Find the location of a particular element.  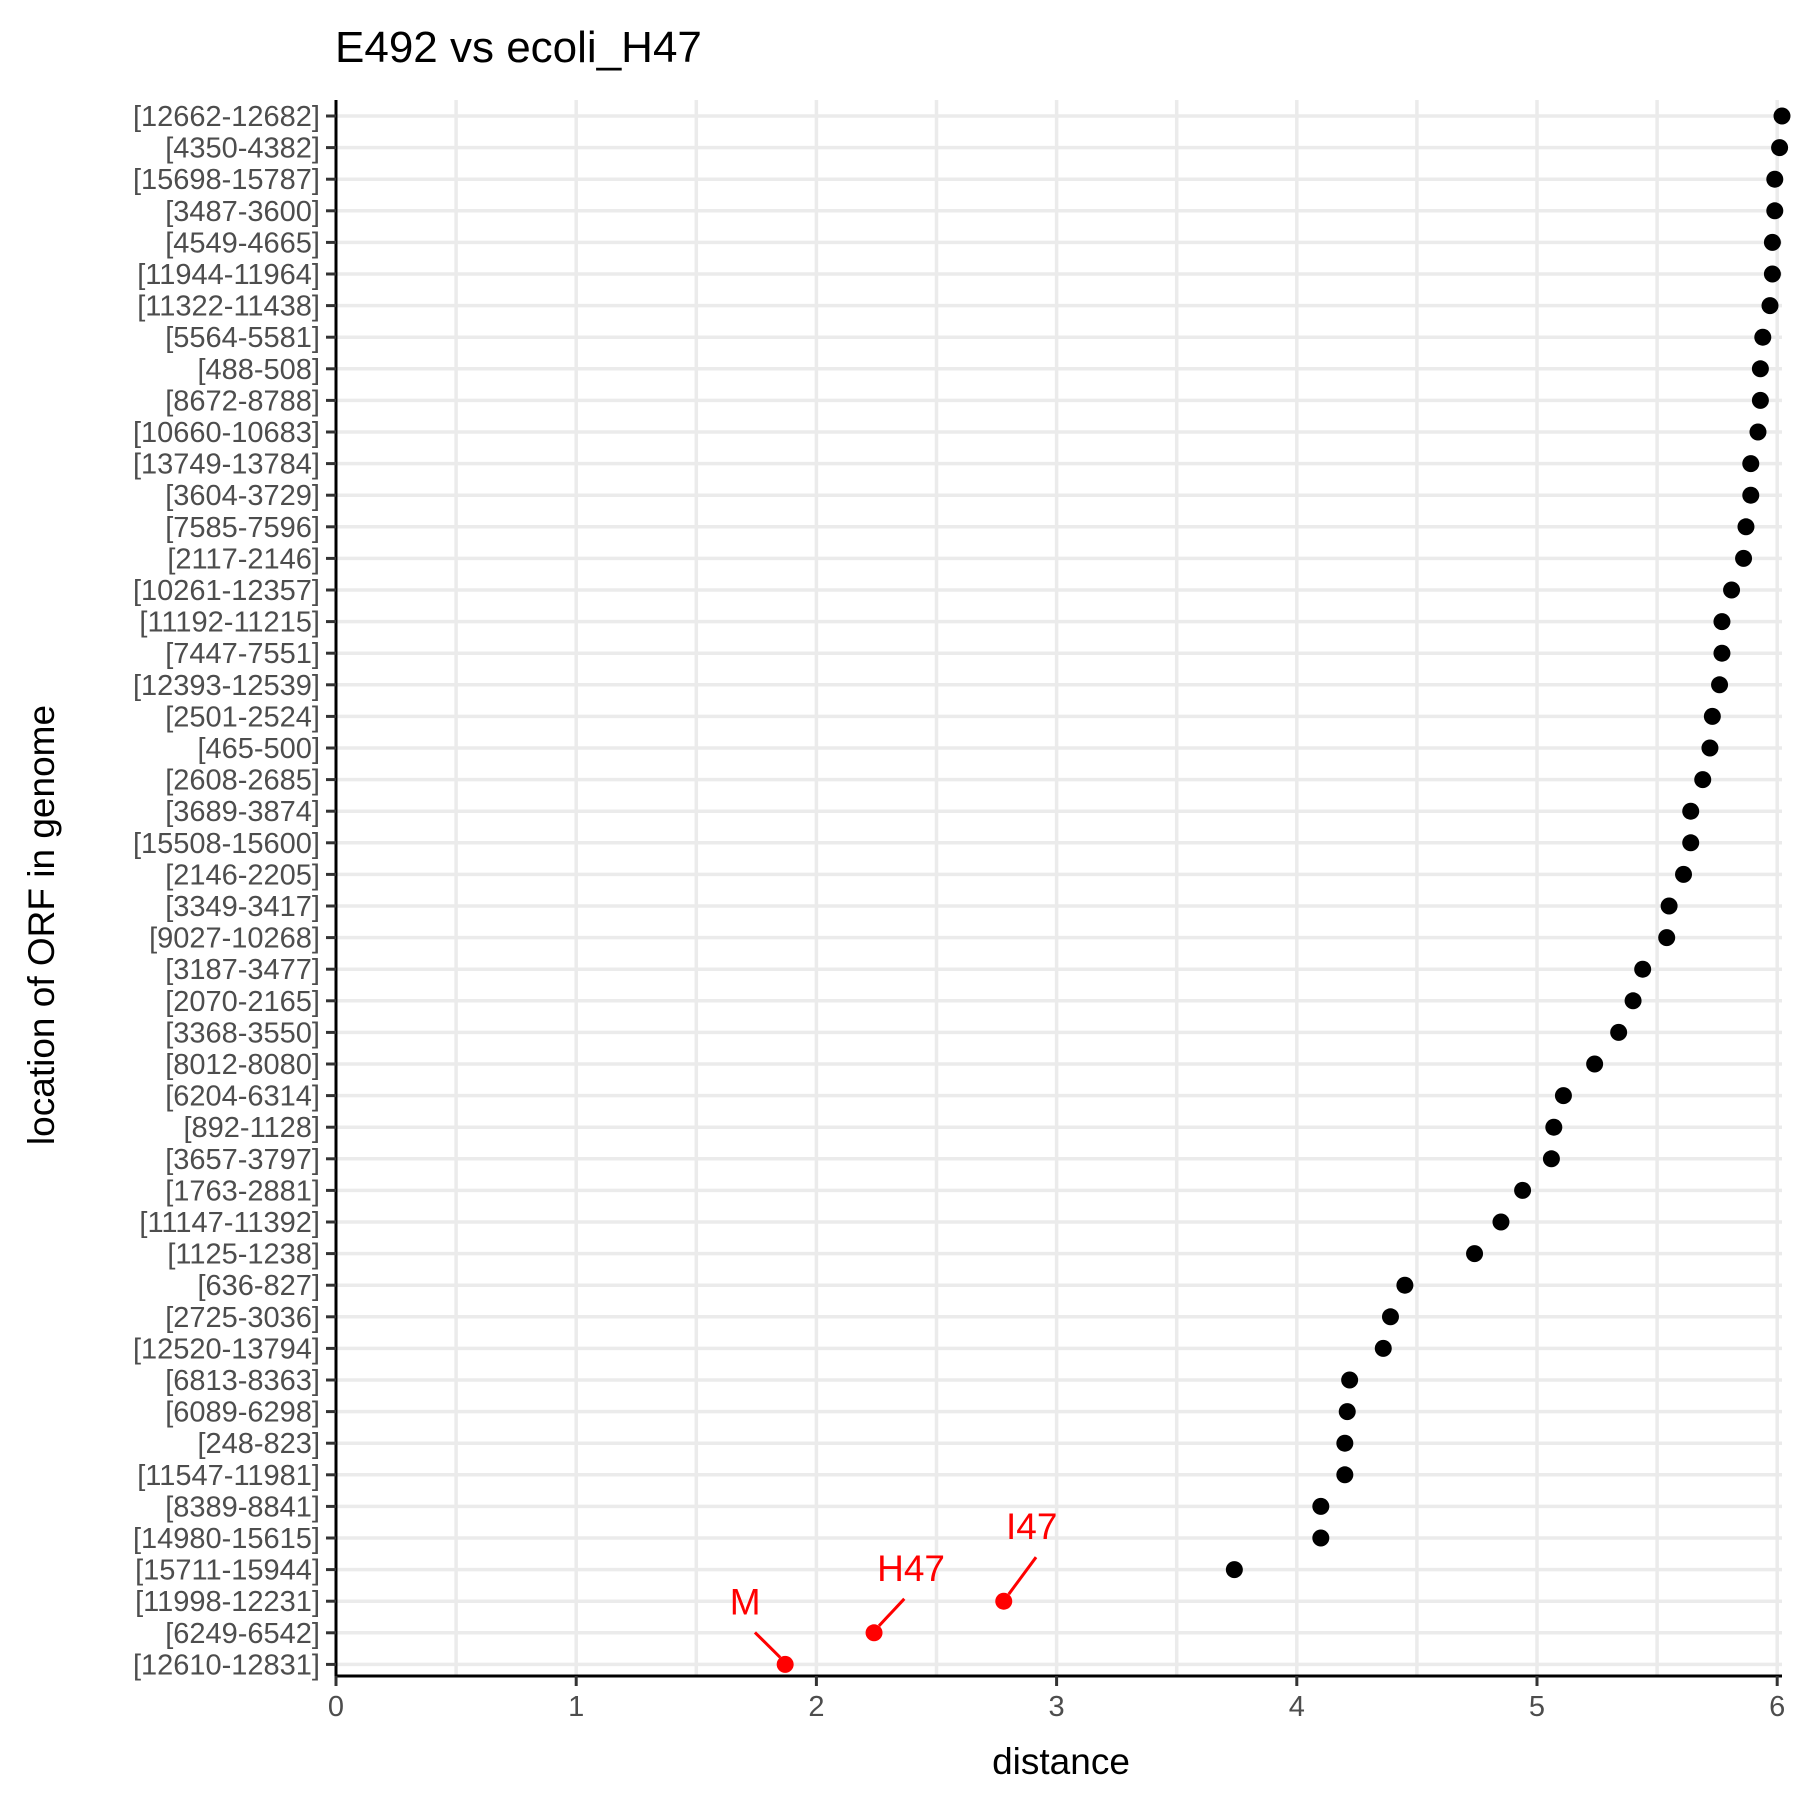

y-tick-label: [11944-11964] is located at coordinates (228, 275).